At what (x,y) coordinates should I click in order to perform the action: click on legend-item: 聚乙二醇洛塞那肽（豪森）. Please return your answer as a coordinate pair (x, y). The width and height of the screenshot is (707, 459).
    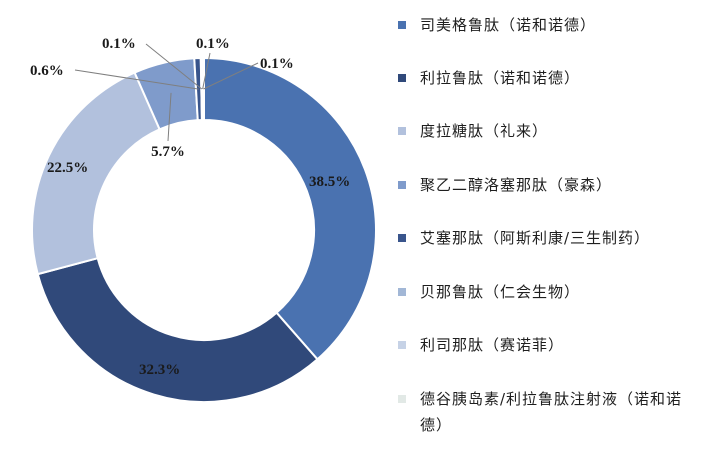
    Looking at the image, I should click on (548, 185).